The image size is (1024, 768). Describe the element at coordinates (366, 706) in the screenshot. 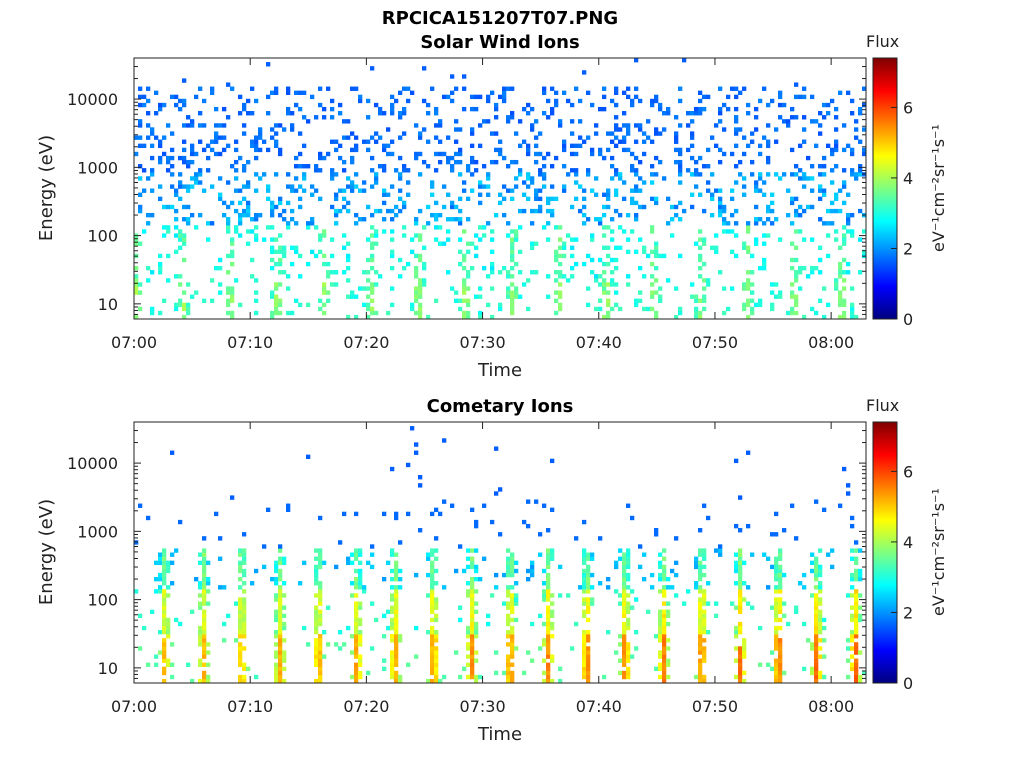

I see `x-tick-label: 07:20` at that location.